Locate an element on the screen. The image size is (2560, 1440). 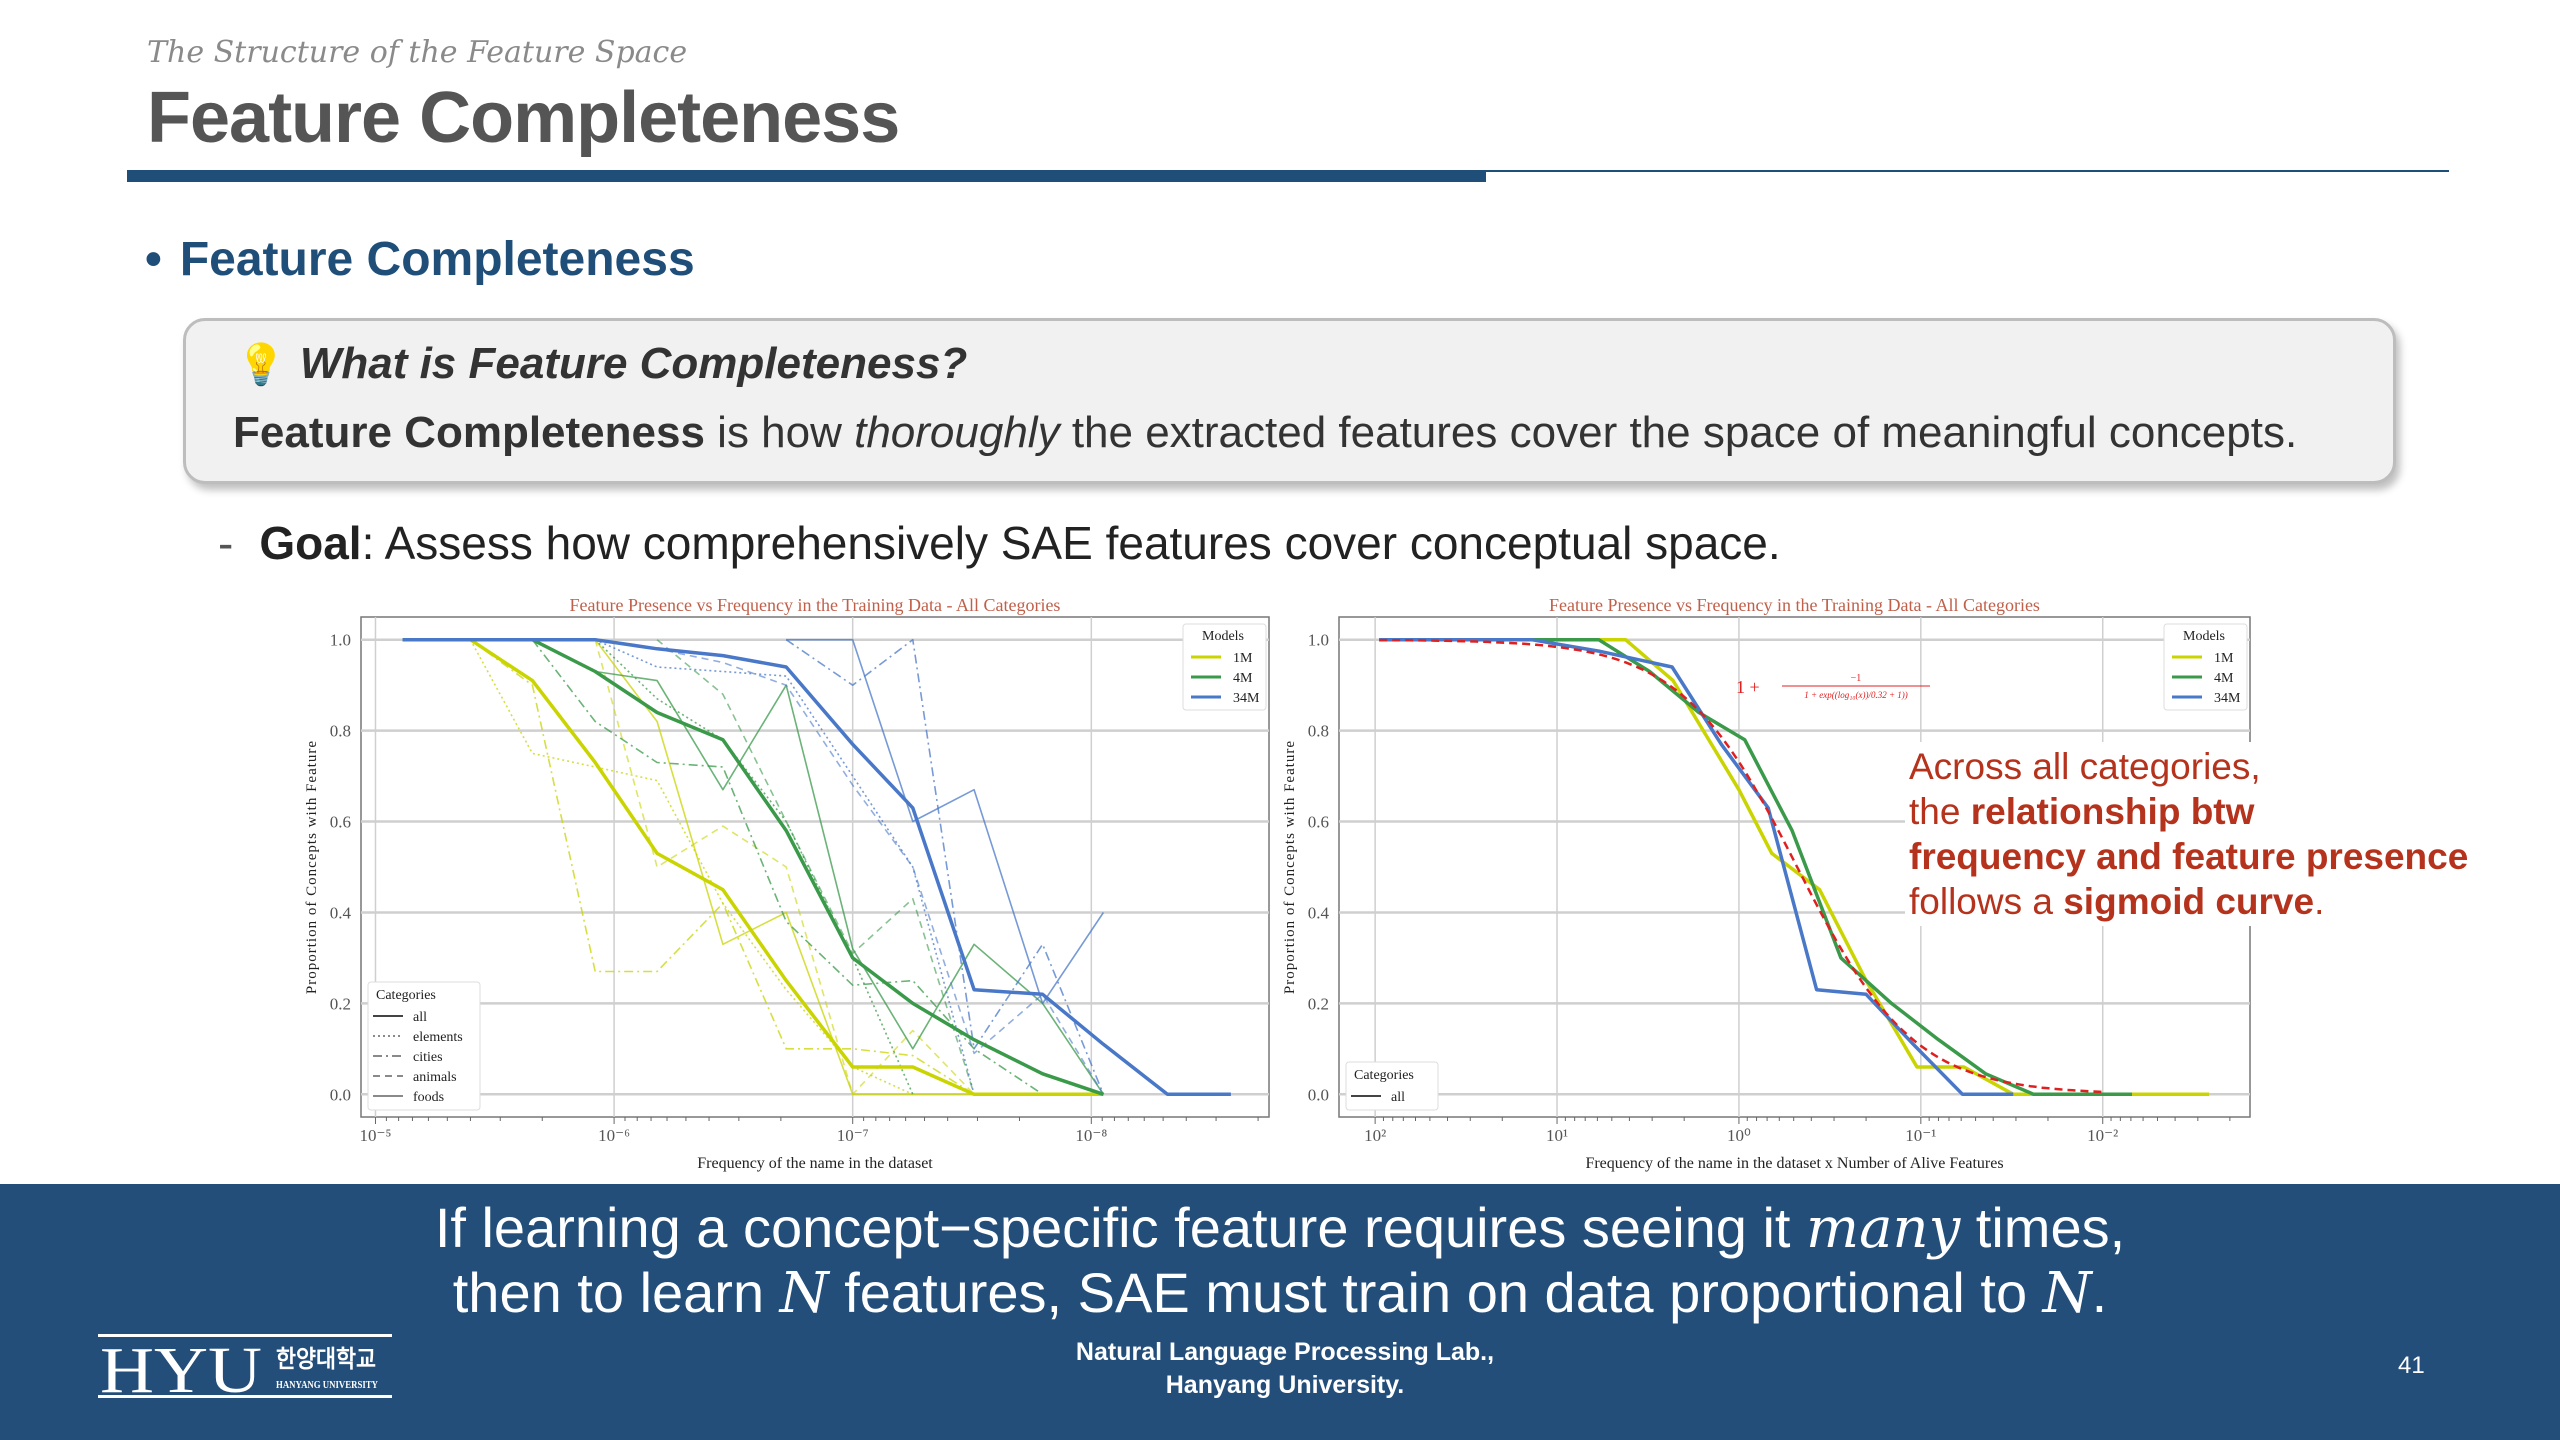
annotation-line: frequency and feature presence is located at coordinates (2188, 856).